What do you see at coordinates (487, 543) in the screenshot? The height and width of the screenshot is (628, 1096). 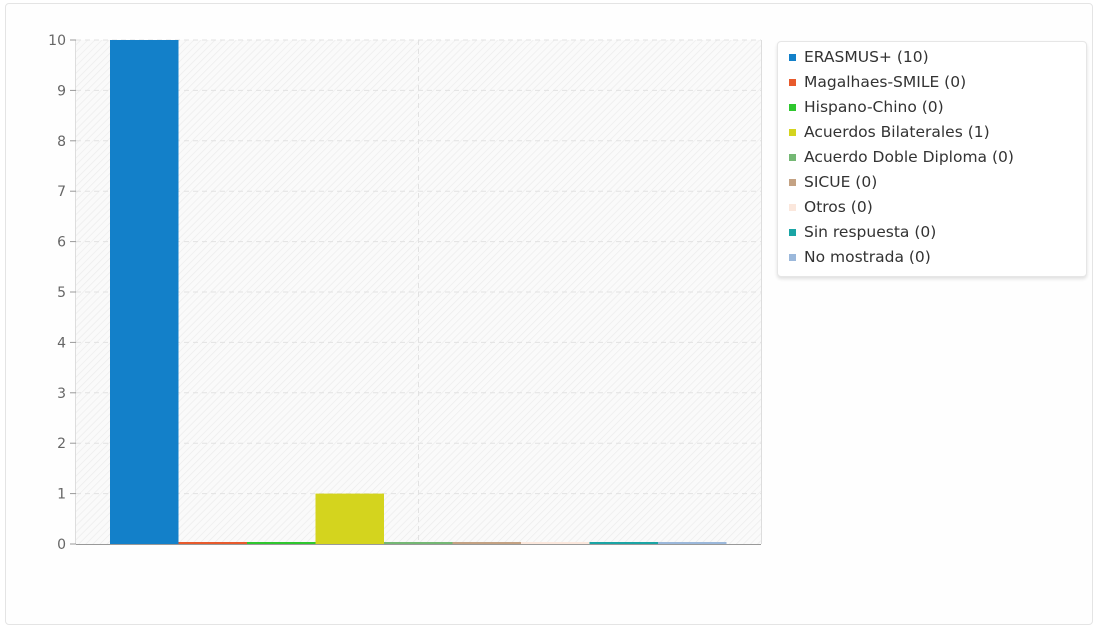 I see `bar-sicue` at bounding box center [487, 543].